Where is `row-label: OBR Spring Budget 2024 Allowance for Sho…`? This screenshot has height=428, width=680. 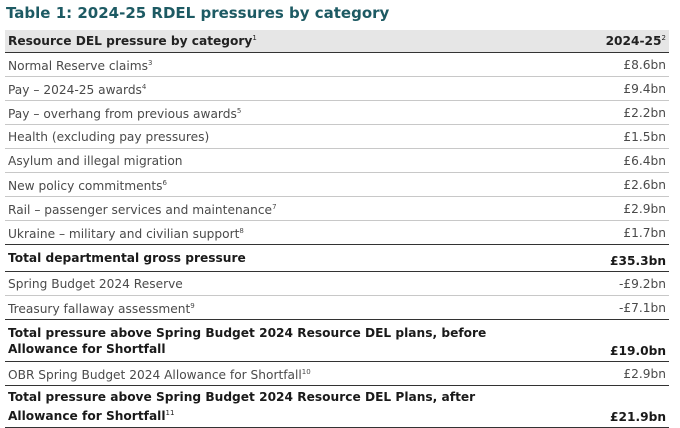
row-label: OBR Spring Budget 2024 Allowance for Sho… is located at coordinates (270, 373).